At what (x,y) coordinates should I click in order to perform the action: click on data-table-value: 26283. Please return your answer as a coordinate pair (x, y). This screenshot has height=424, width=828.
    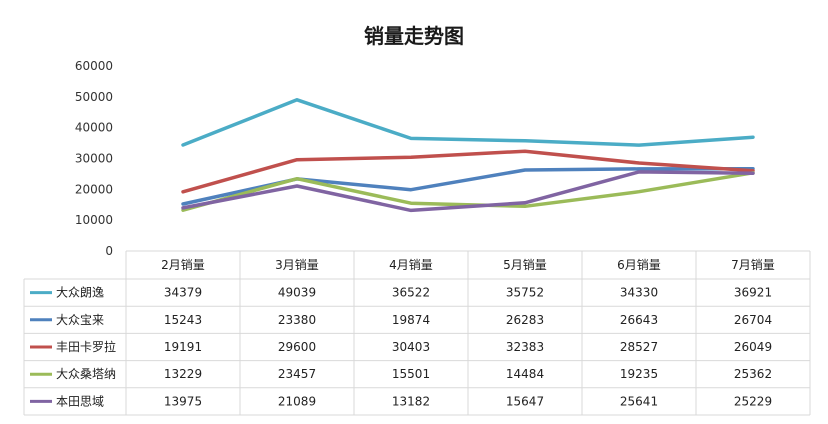
    Looking at the image, I should click on (525, 320).